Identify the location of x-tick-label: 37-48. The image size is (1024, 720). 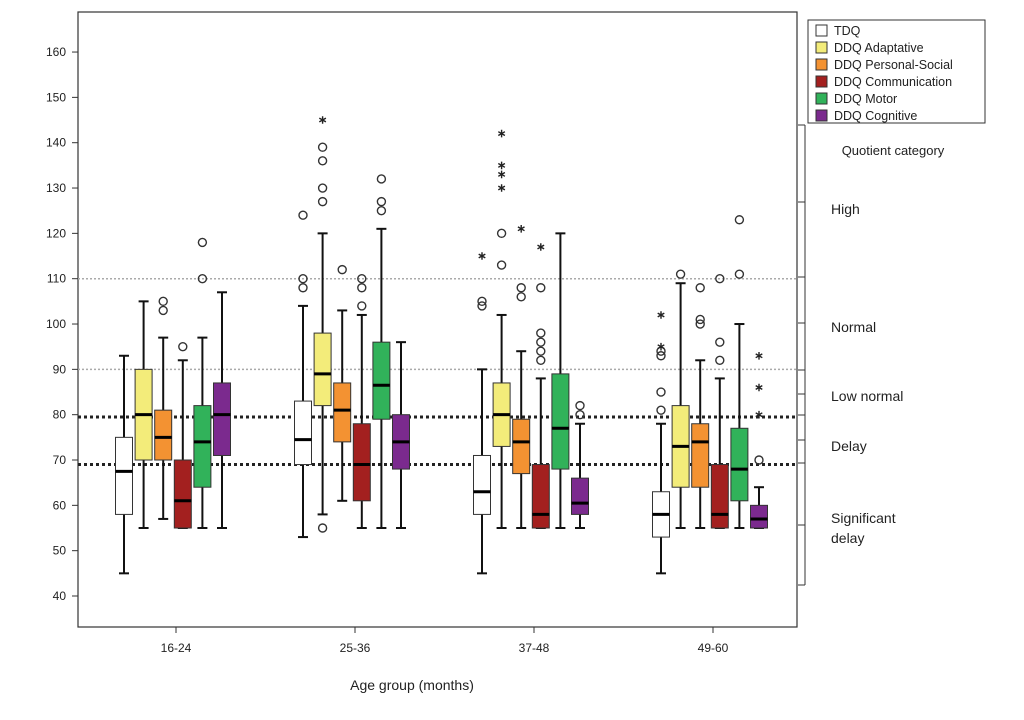
(534, 648).